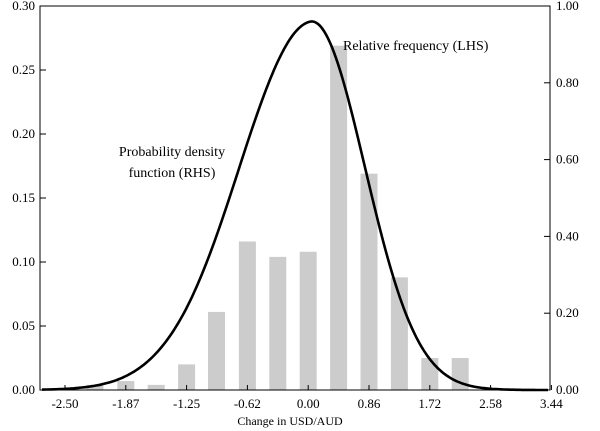 The height and width of the screenshot is (431, 600). What do you see at coordinates (429, 403) in the screenshot?
I see `x-tick-label: 1.72` at bounding box center [429, 403].